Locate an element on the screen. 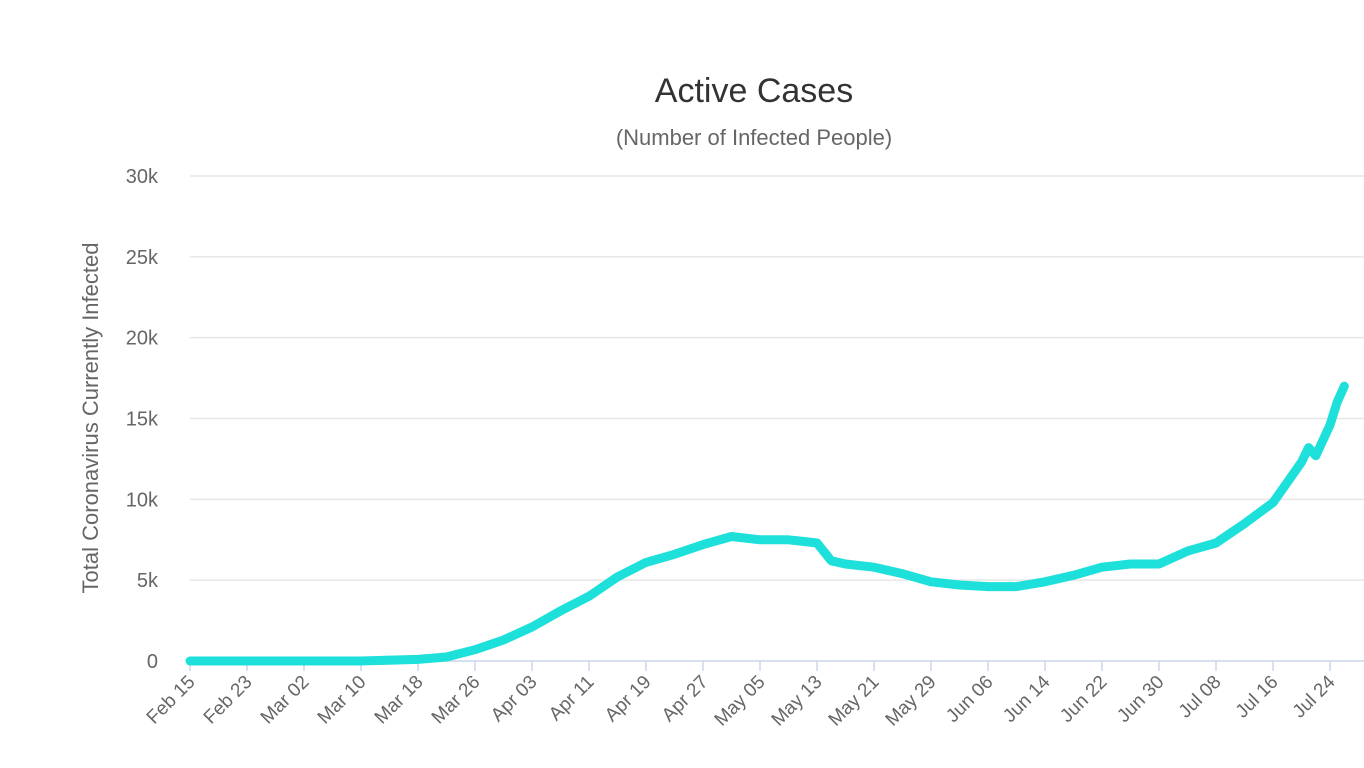 The height and width of the screenshot is (768, 1364). x-tick-label: Apr 27 is located at coordinates (685, 699).